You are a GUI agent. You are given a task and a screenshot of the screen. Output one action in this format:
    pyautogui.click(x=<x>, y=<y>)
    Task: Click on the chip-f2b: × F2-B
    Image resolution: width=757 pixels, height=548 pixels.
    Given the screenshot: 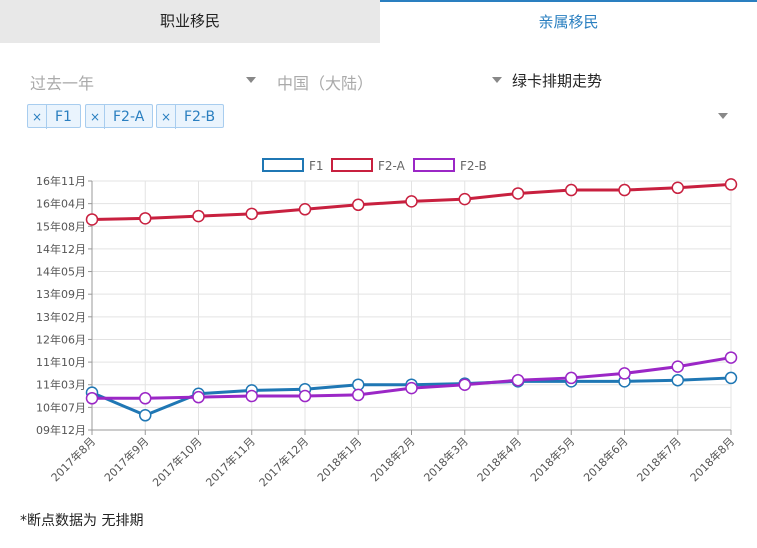 What is the action you would take?
    pyautogui.click(x=190, y=116)
    